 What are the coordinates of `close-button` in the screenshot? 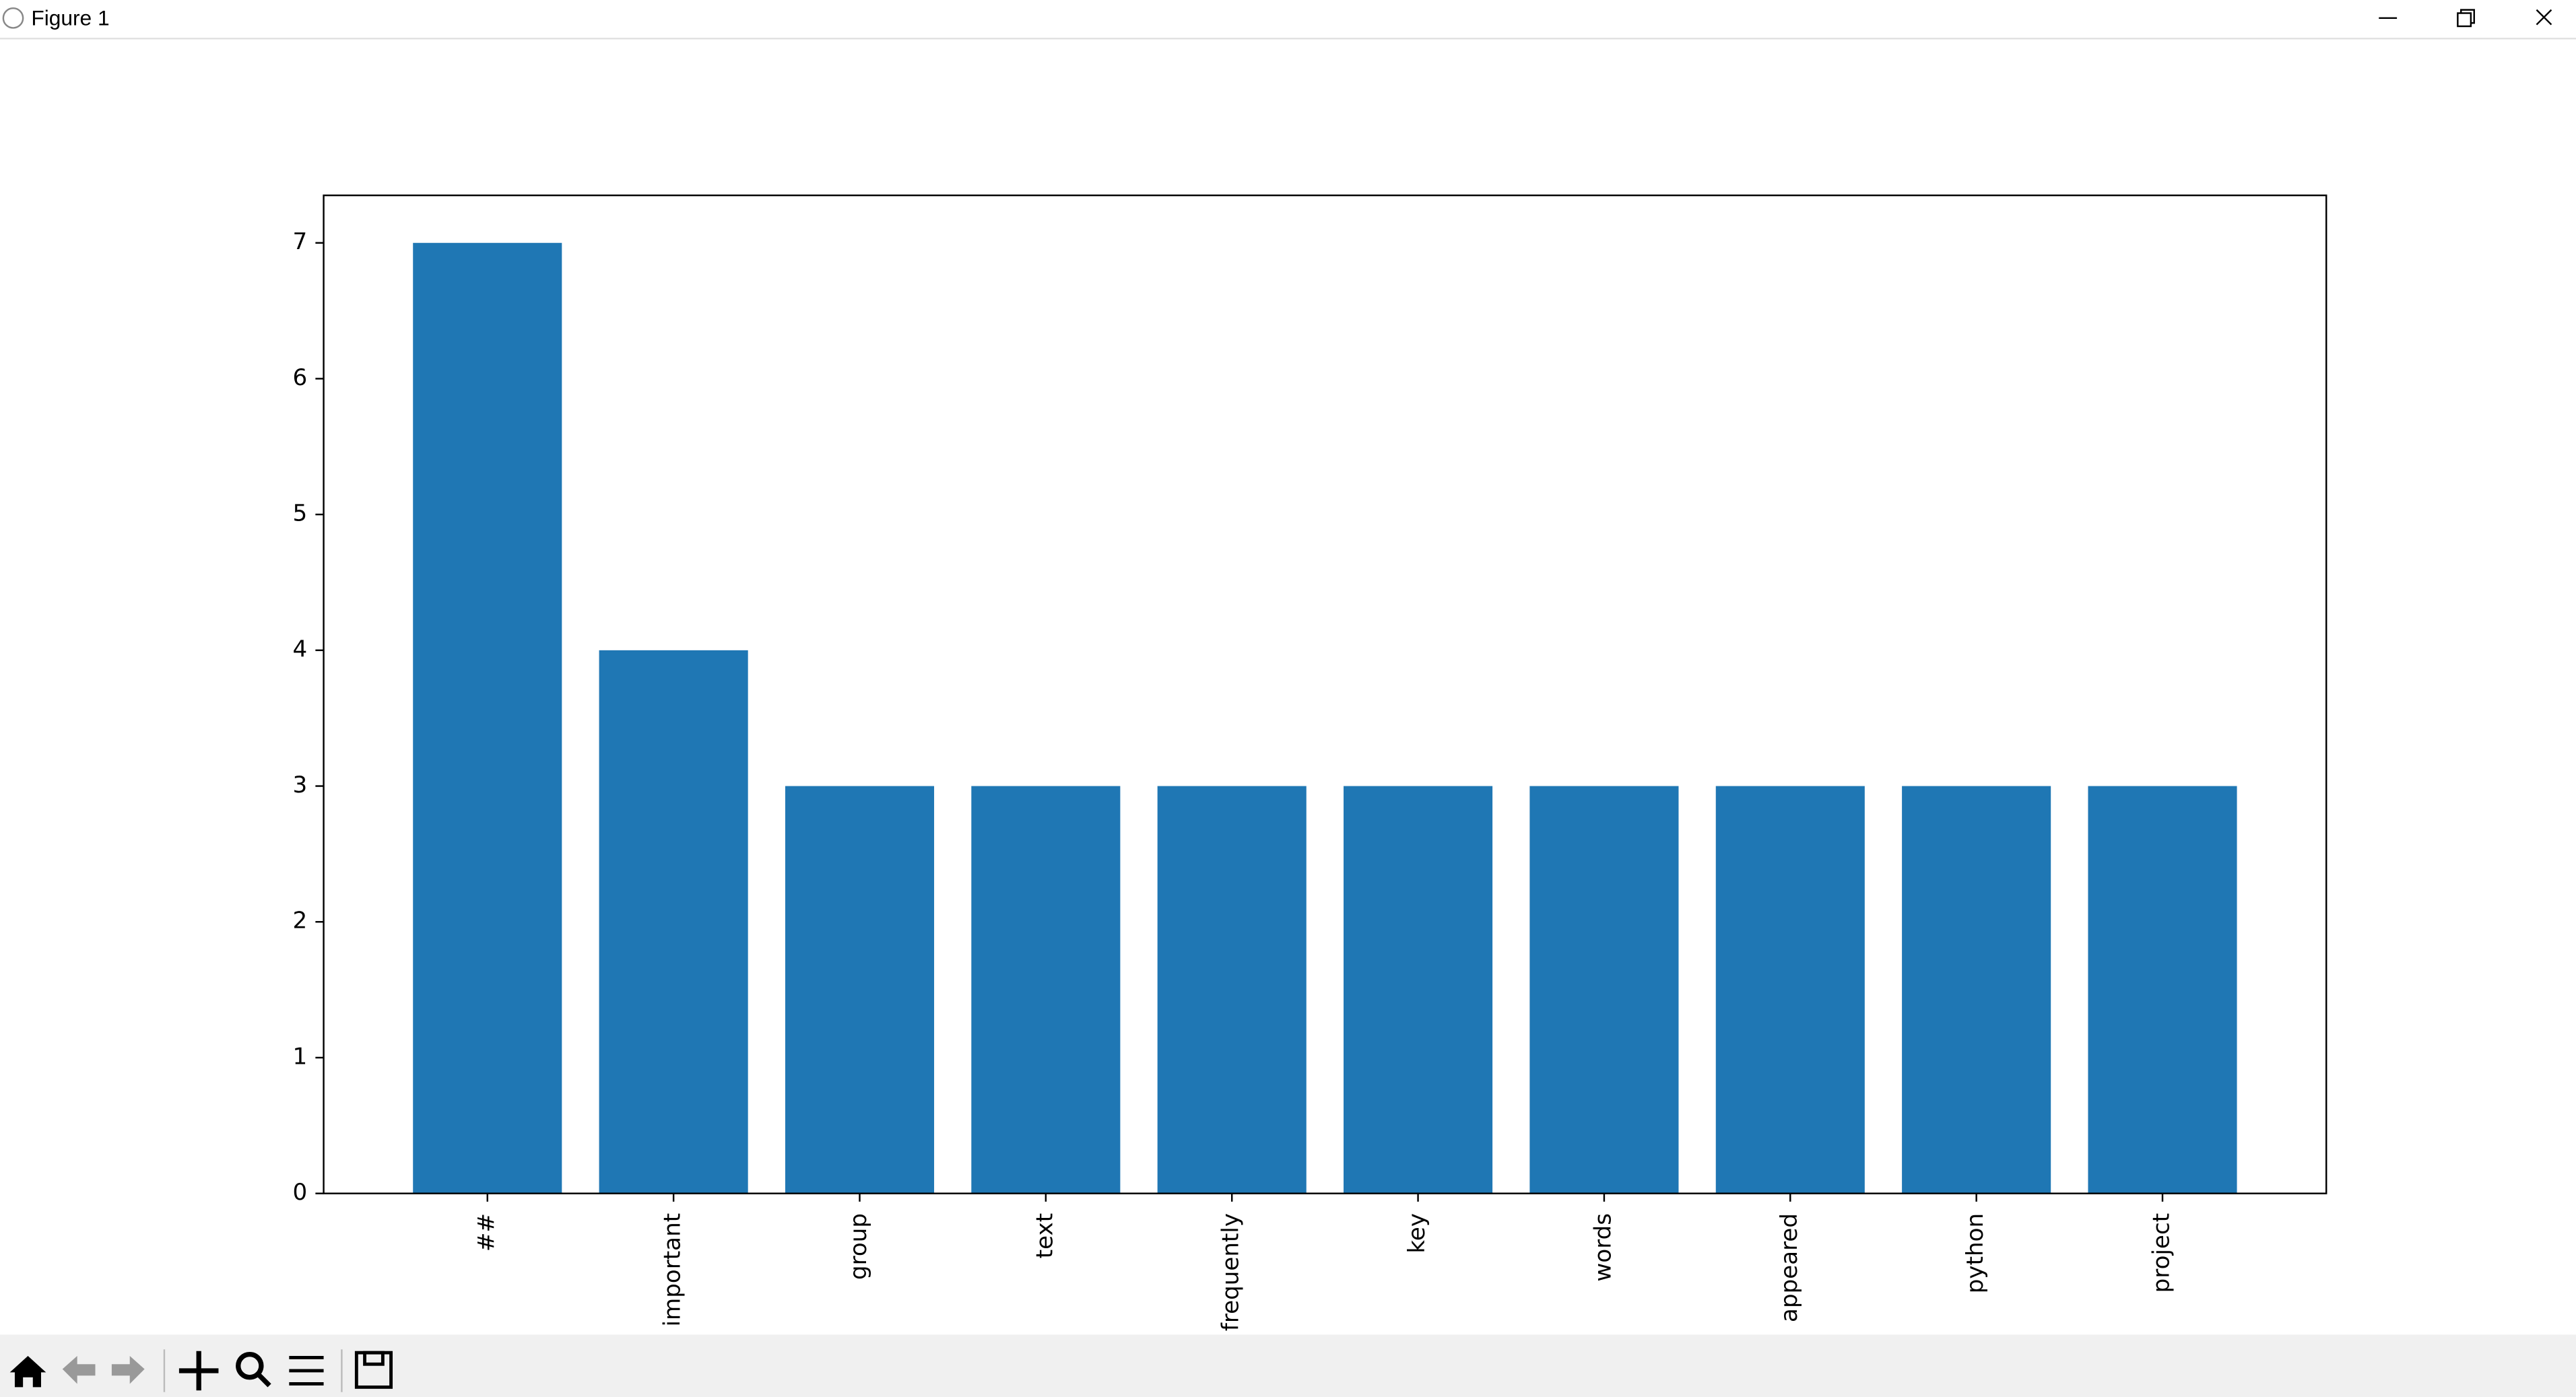 It's located at (2544, 17).